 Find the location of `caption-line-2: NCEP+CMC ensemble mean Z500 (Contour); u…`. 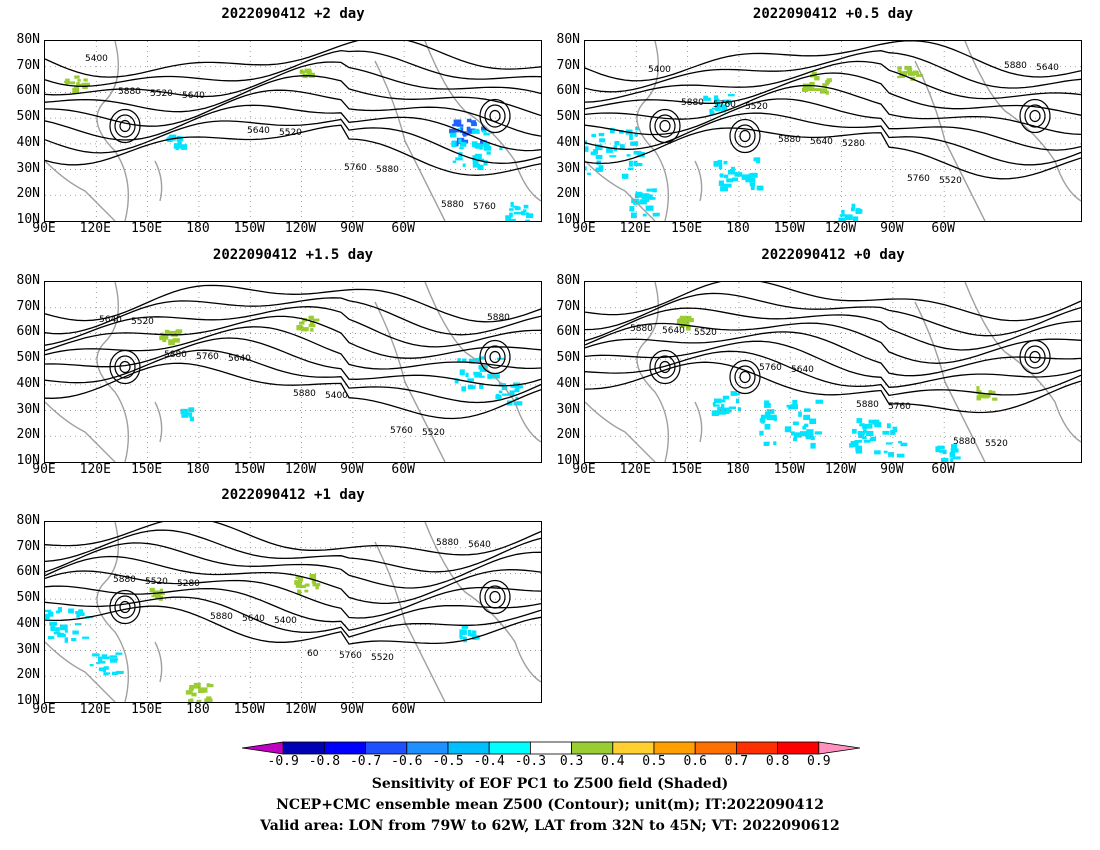

caption-line-2: NCEP+CMC ensemble mean Z500 (Contour); u… is located at coordinates (550, 805).